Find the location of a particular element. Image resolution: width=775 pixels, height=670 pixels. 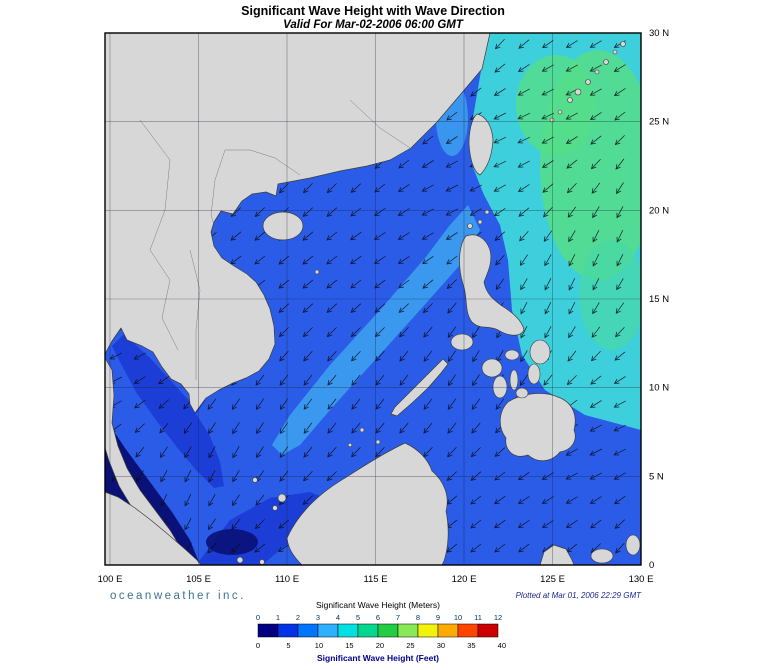

lon-label: 125 E is located at coordinates (552, 579).